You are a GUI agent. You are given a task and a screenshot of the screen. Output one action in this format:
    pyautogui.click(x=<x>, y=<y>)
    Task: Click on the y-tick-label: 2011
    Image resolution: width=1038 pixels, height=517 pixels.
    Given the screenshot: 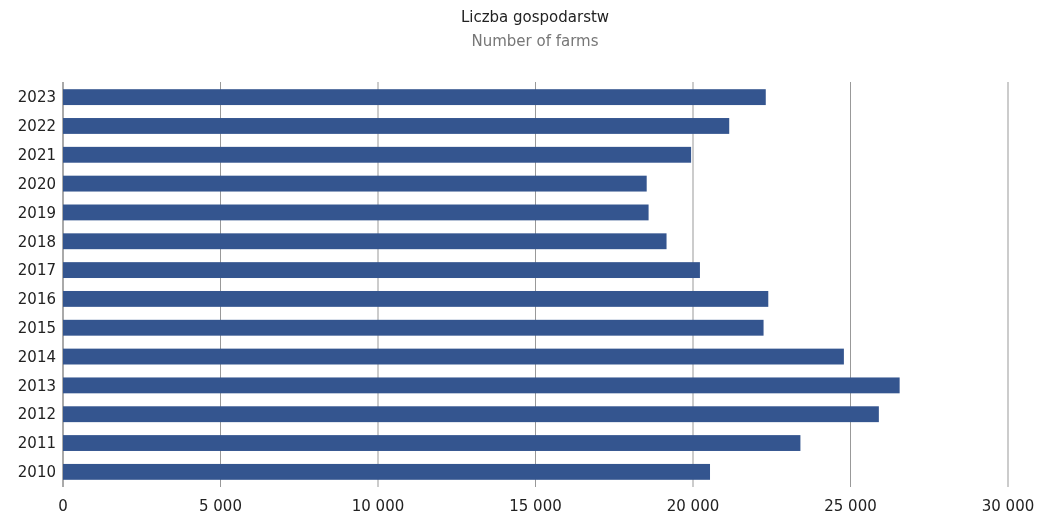 What is the action you would take?
    pyautogui.click(x=36, y=443)
    